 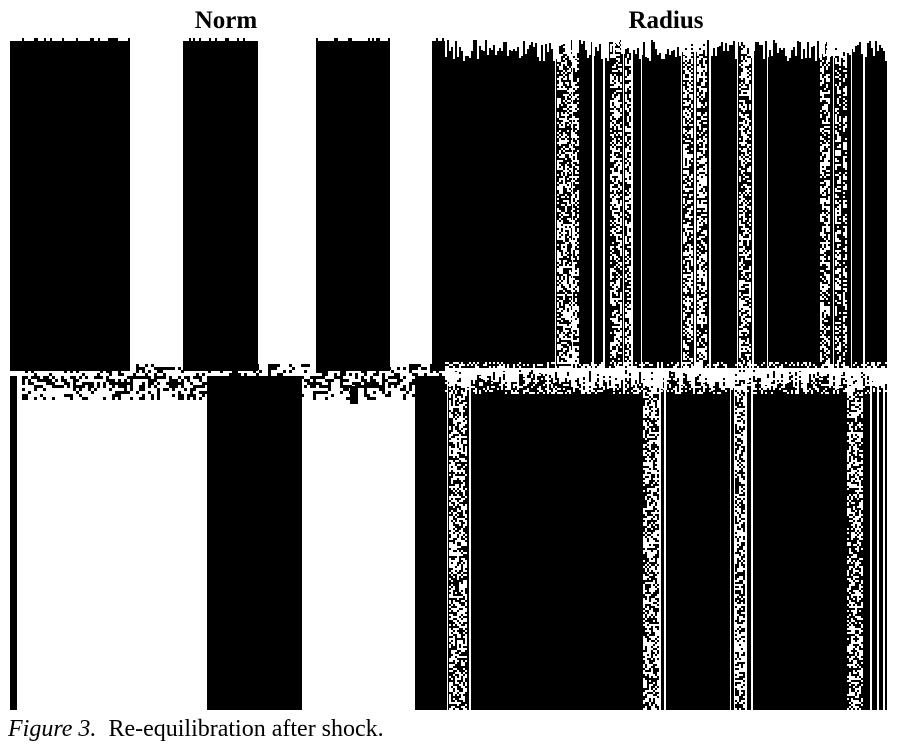 I want to click on panel-title-norm: Norm, so click(x=226, y=20).